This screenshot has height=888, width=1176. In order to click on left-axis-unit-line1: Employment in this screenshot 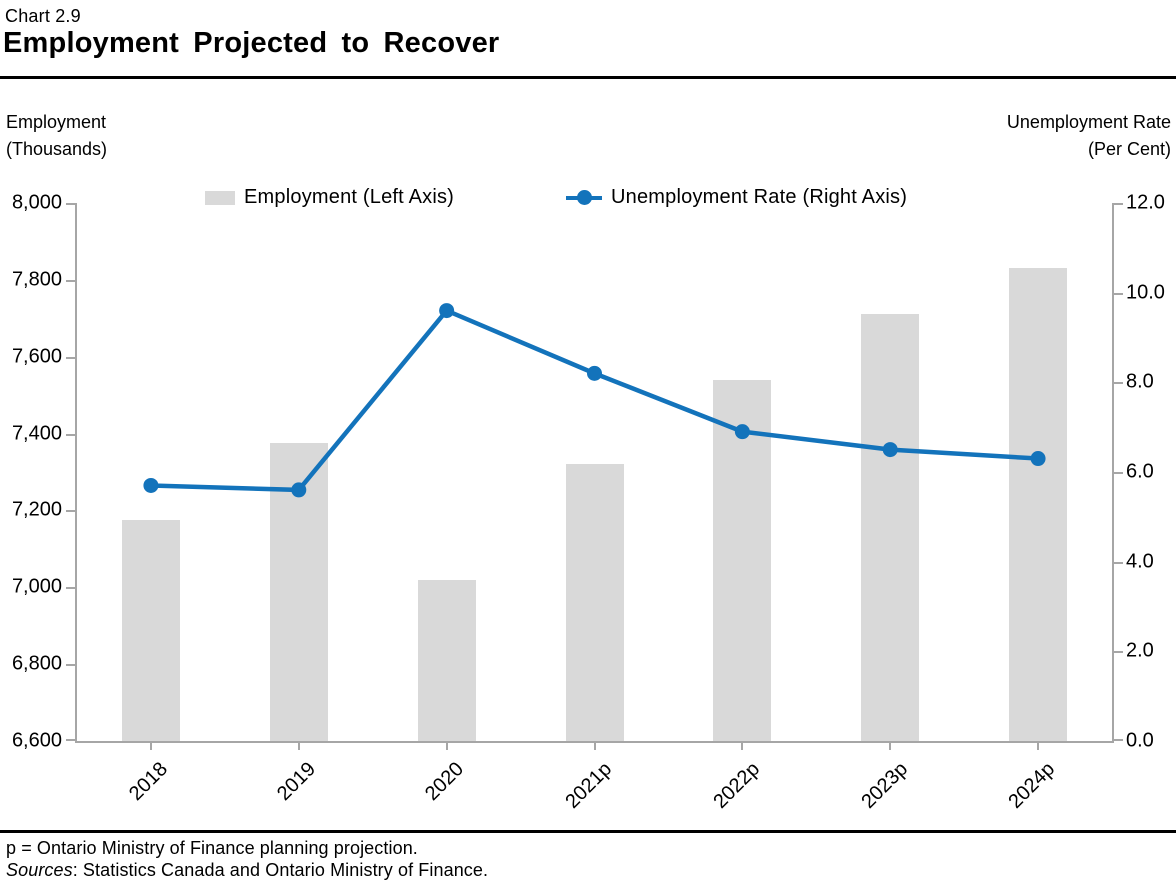, I will do `click(56, 122)`.